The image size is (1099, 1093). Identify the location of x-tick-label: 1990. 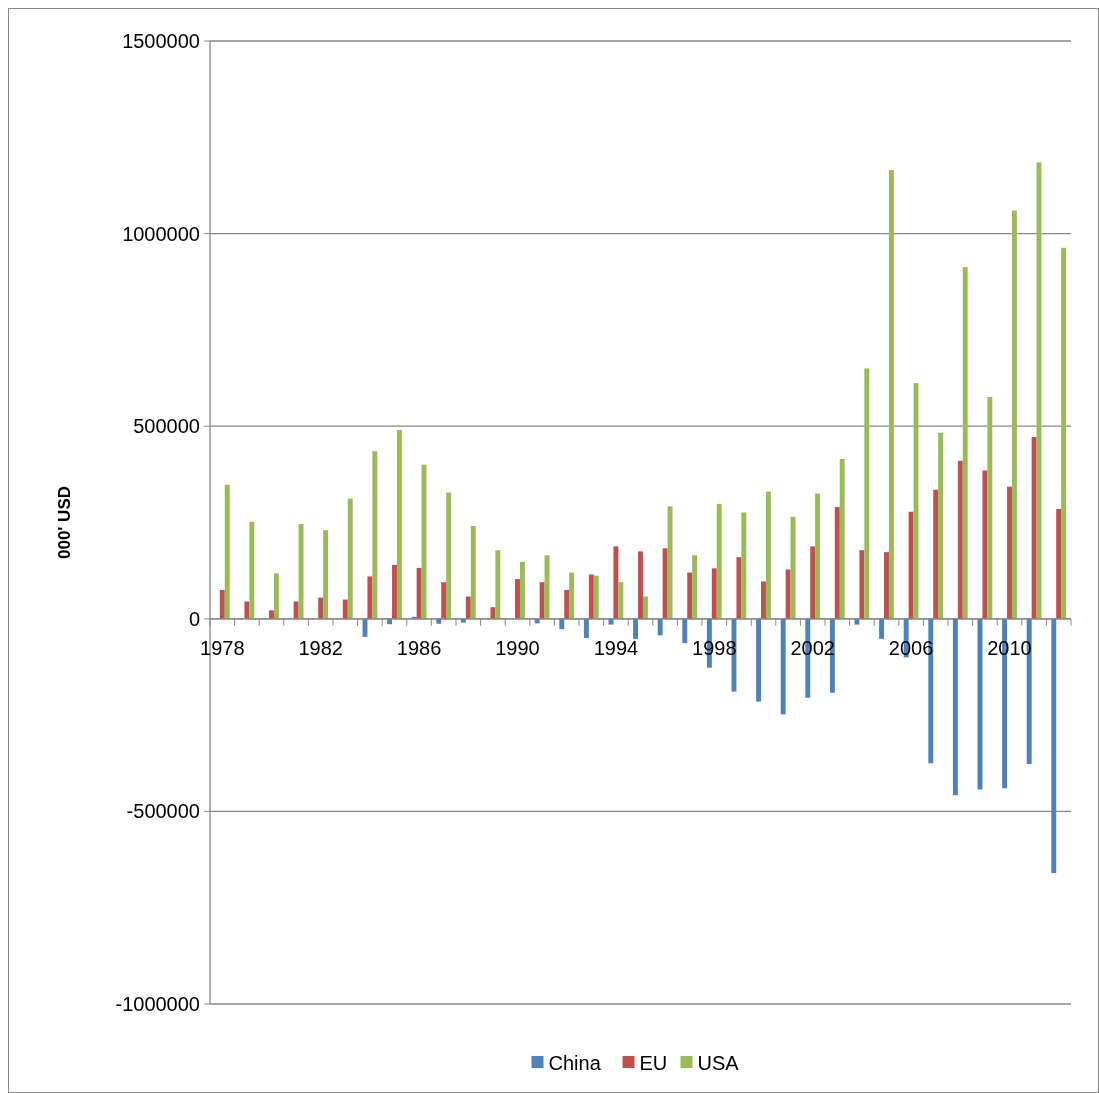
(517, 647).